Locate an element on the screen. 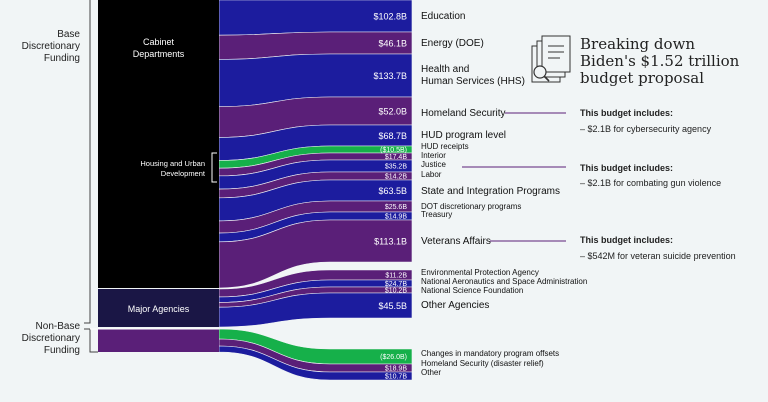 The height and width of the screenshot is (402, 768). non-base-label: Non-Base is located at coordinates (58, 326).